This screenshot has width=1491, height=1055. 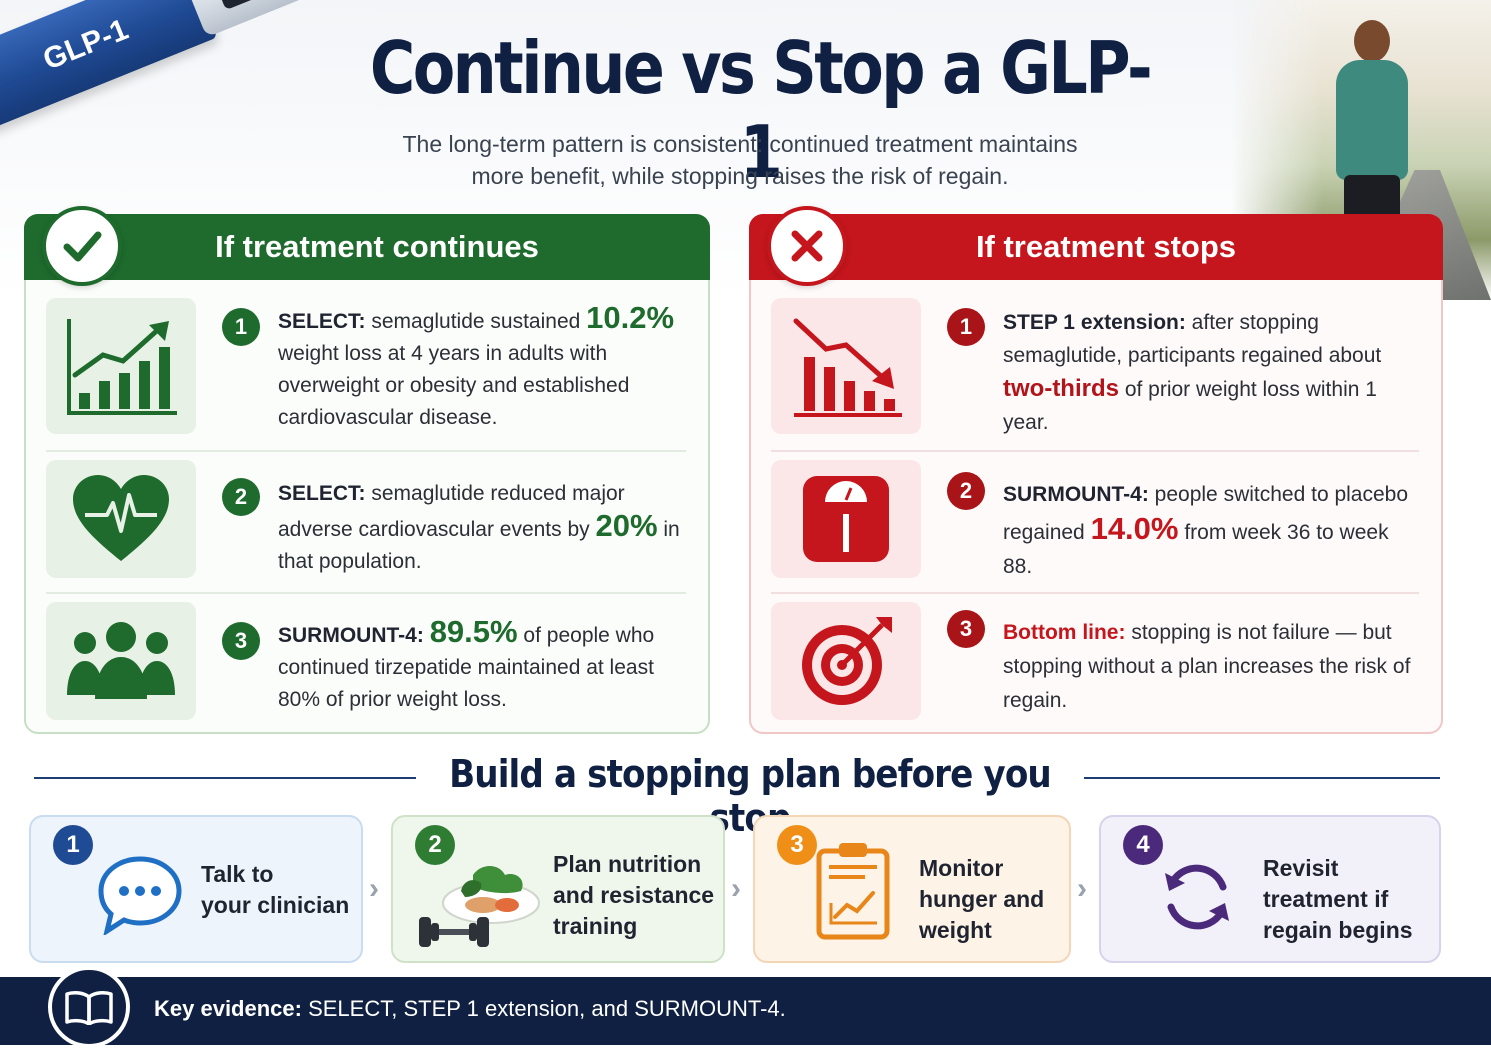 I want to click on falling-bar-chart-icon, so click(x=846, y=366).